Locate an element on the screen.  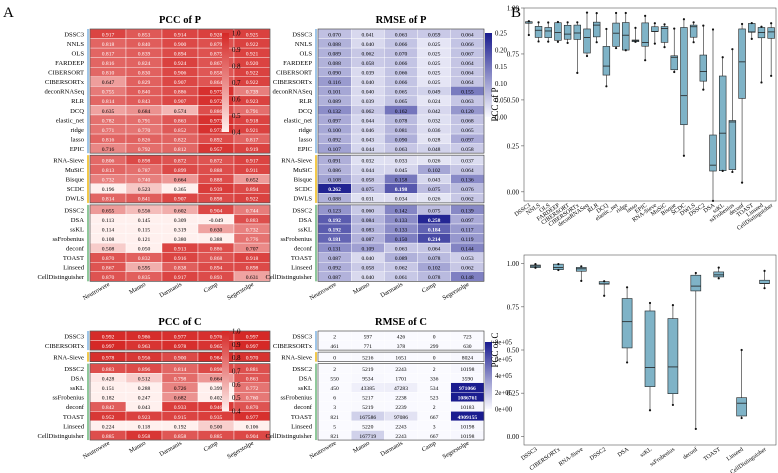
cell-value: 0.838 is located at coordinates (180, 269).